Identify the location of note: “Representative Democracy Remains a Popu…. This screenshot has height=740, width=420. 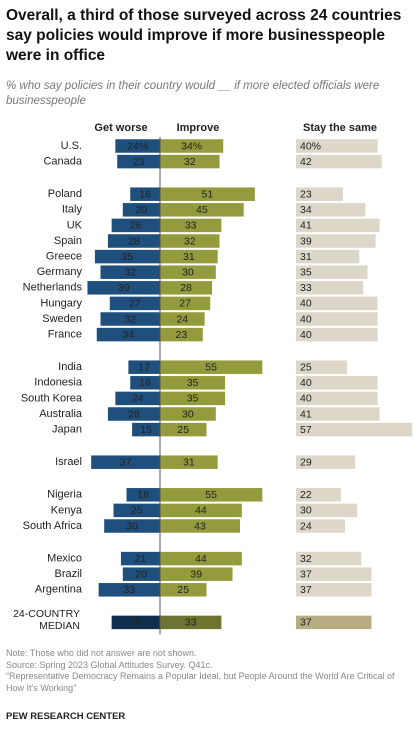
(200, 682).